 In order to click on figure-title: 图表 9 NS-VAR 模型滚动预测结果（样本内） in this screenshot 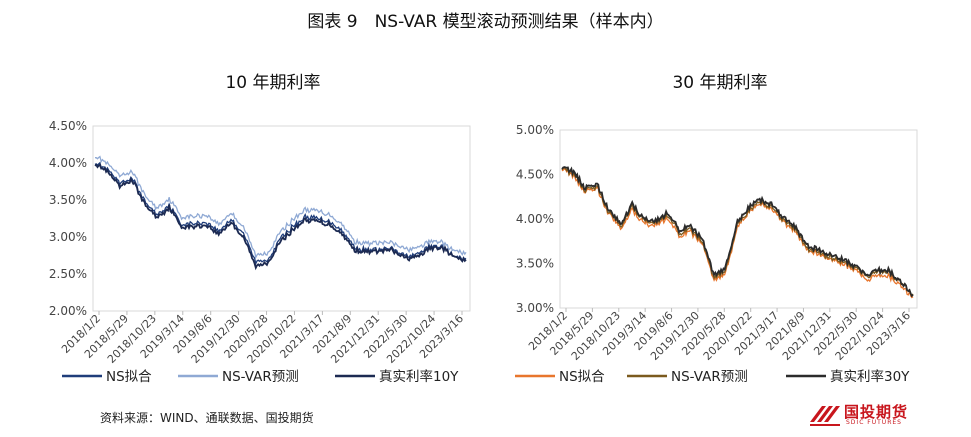, I will do `click(485, 22)`.